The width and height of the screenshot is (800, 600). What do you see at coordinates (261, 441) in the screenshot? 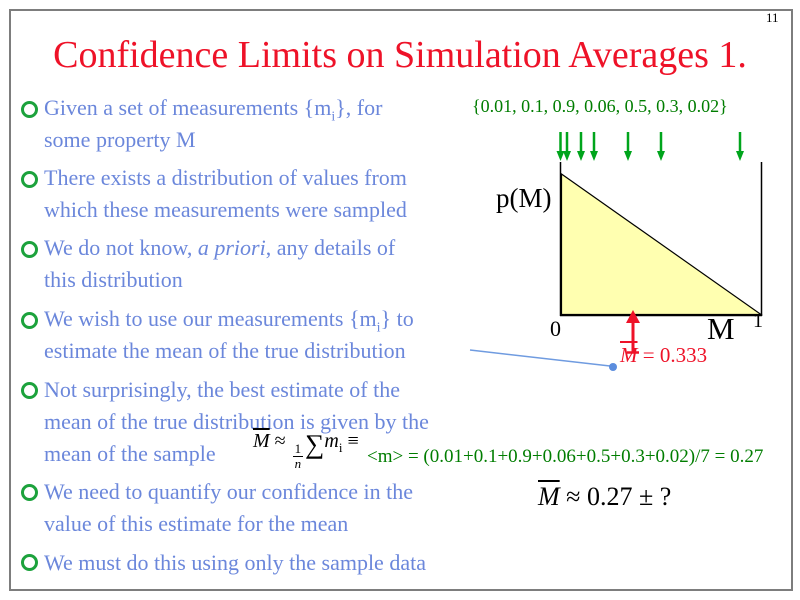
I see `m-bar-symbol: M` at bounding box center [261, 441].